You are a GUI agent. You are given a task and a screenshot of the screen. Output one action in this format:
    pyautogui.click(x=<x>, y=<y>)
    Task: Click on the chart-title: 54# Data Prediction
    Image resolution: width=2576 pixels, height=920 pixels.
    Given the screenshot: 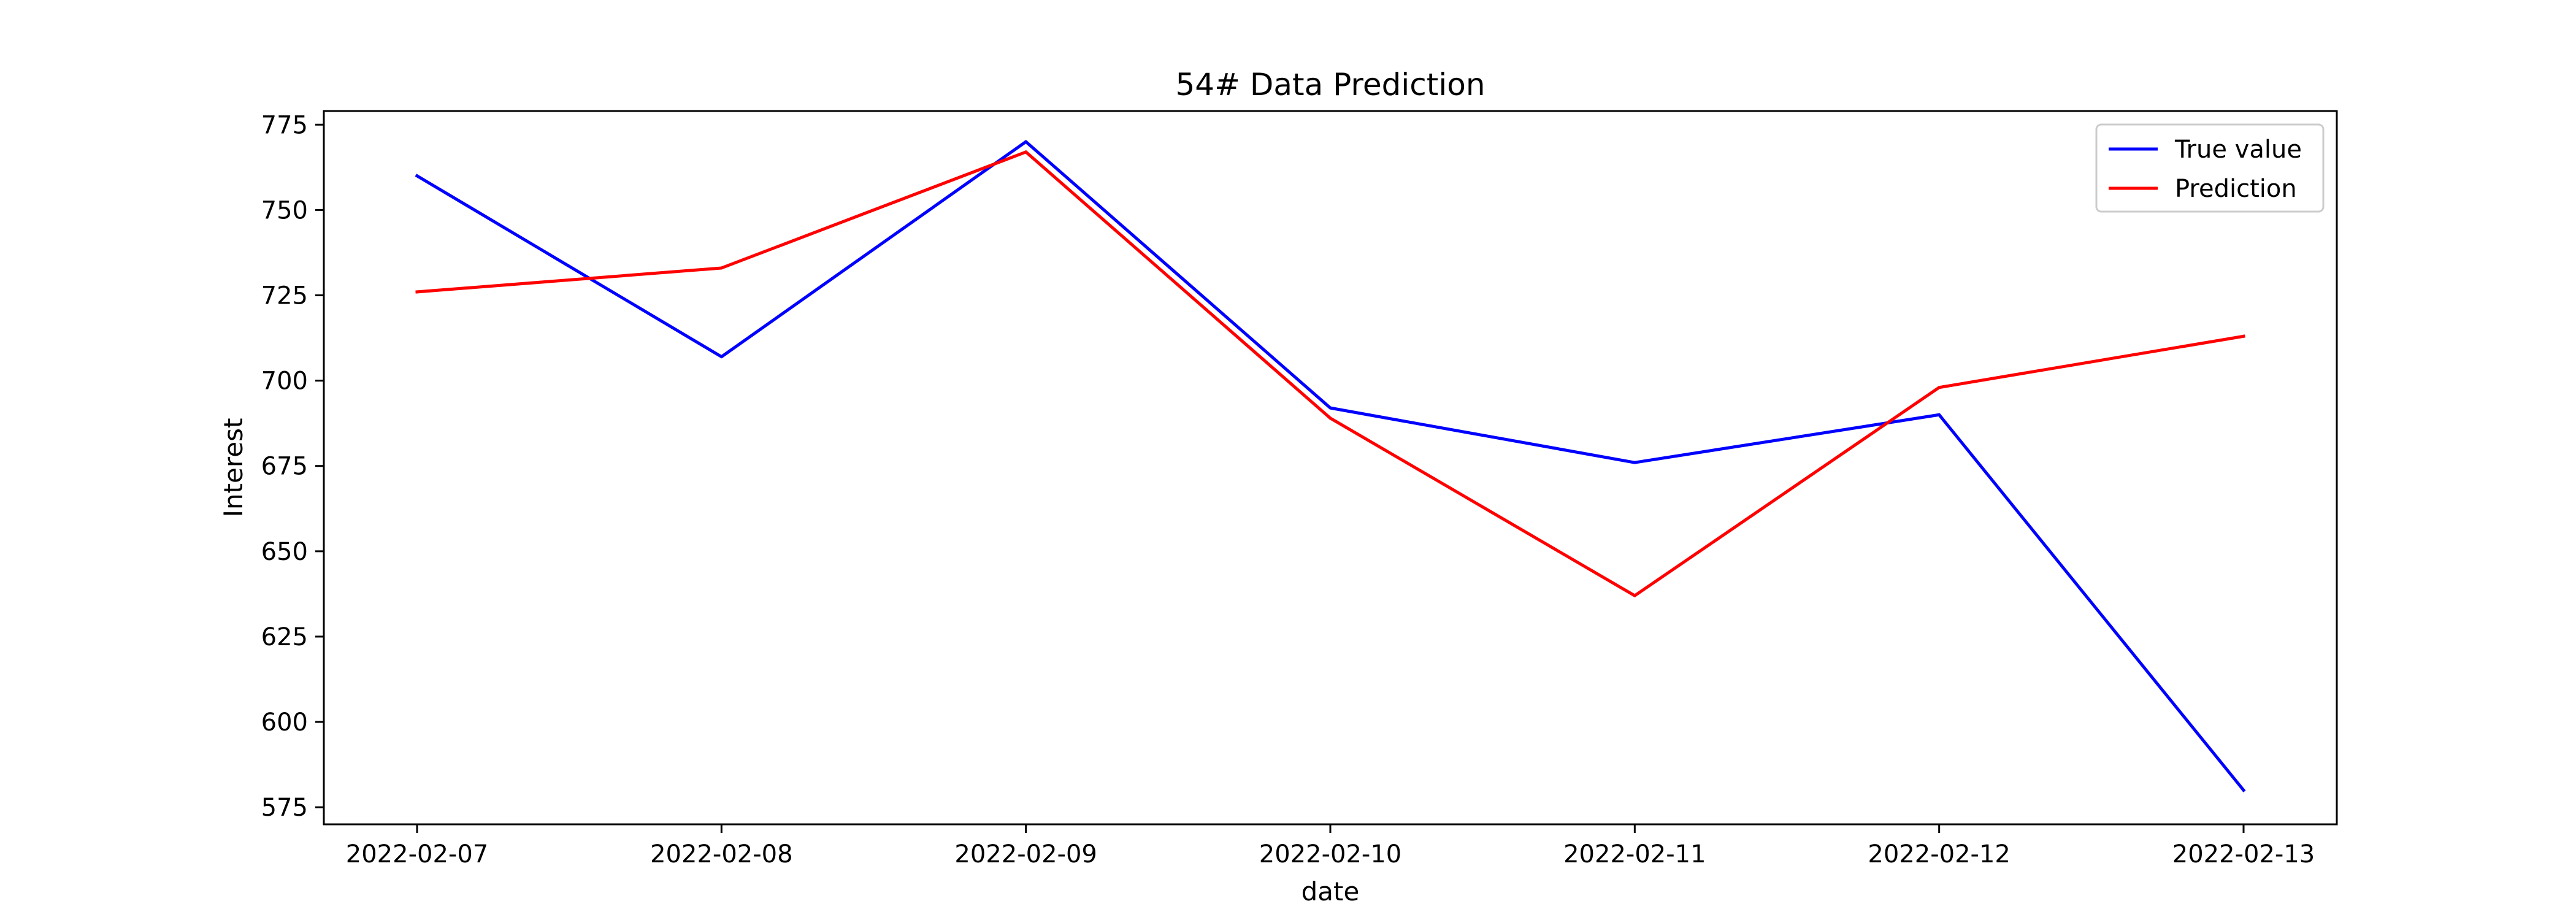 What is the action you would take?
    pyautogui.click(x=1330, y=84)
    